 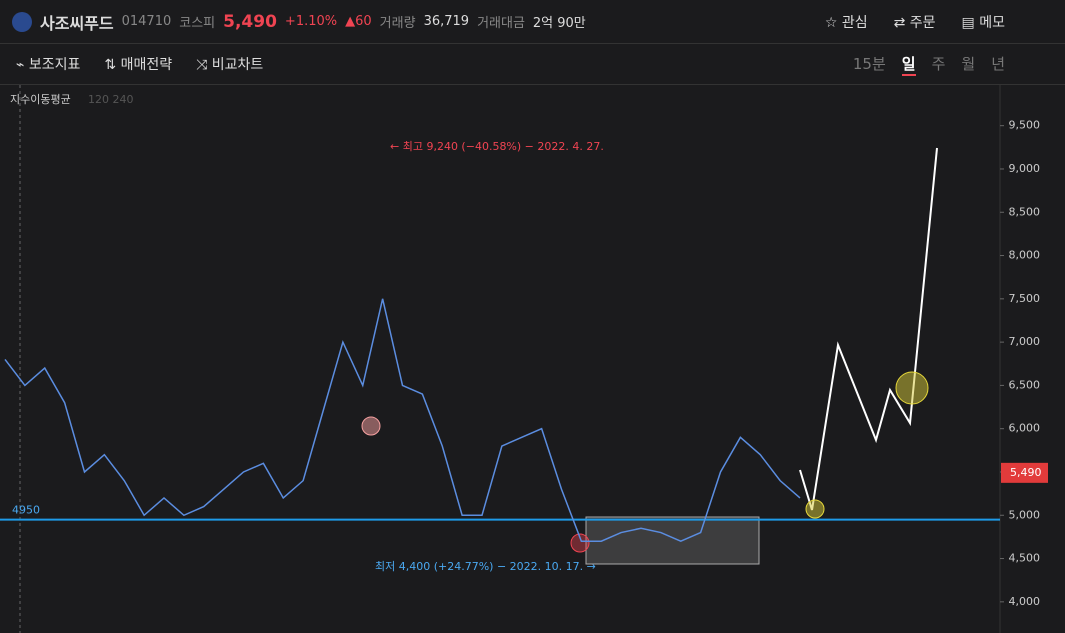 I want to click on action-label: 관심, so click(x=854, y=22).